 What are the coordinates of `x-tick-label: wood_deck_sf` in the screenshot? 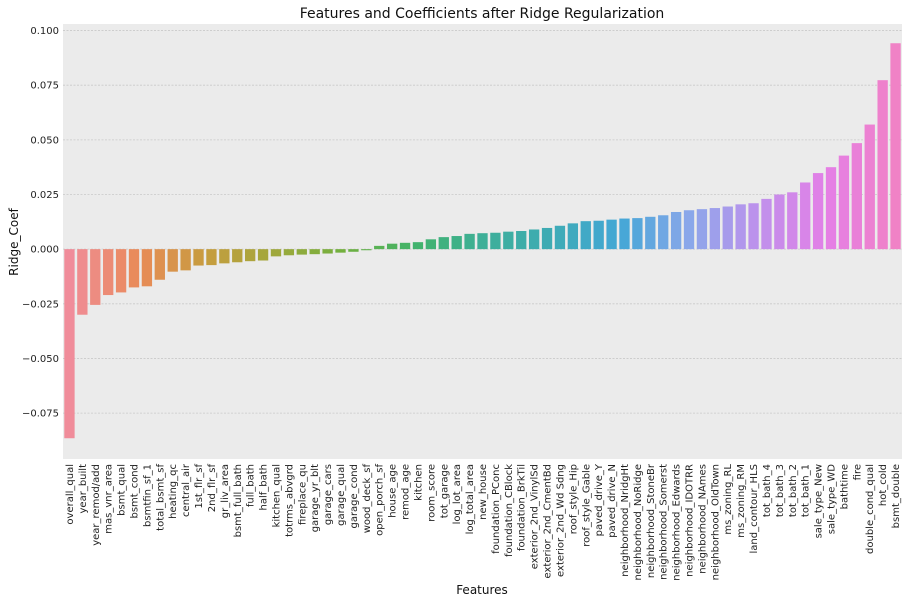 It's located at (367, 499).